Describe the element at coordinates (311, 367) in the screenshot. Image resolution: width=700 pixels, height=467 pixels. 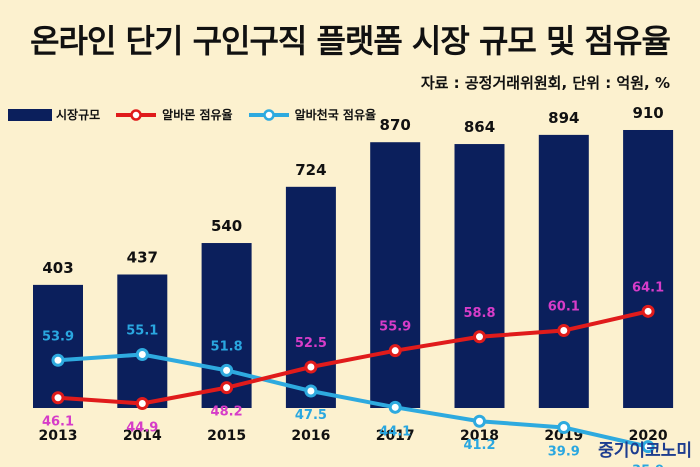
I see `point-albamon-2016` at that location.